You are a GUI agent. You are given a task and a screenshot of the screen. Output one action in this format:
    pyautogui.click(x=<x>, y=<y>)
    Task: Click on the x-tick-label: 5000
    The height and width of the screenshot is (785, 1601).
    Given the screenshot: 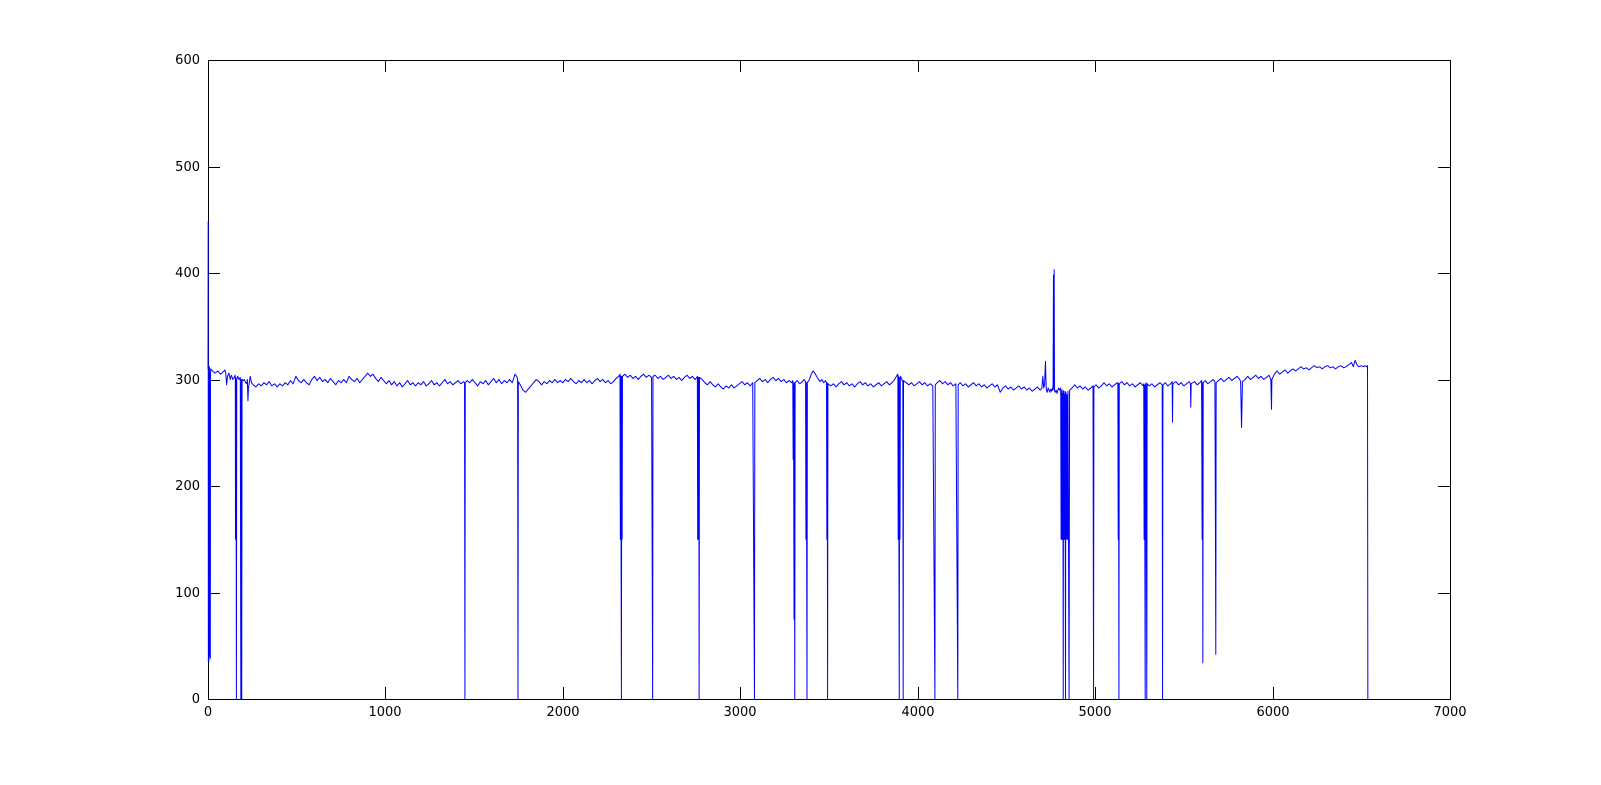 What is the action you would take?
    pyautogui.click(x=1094, y=712)
    